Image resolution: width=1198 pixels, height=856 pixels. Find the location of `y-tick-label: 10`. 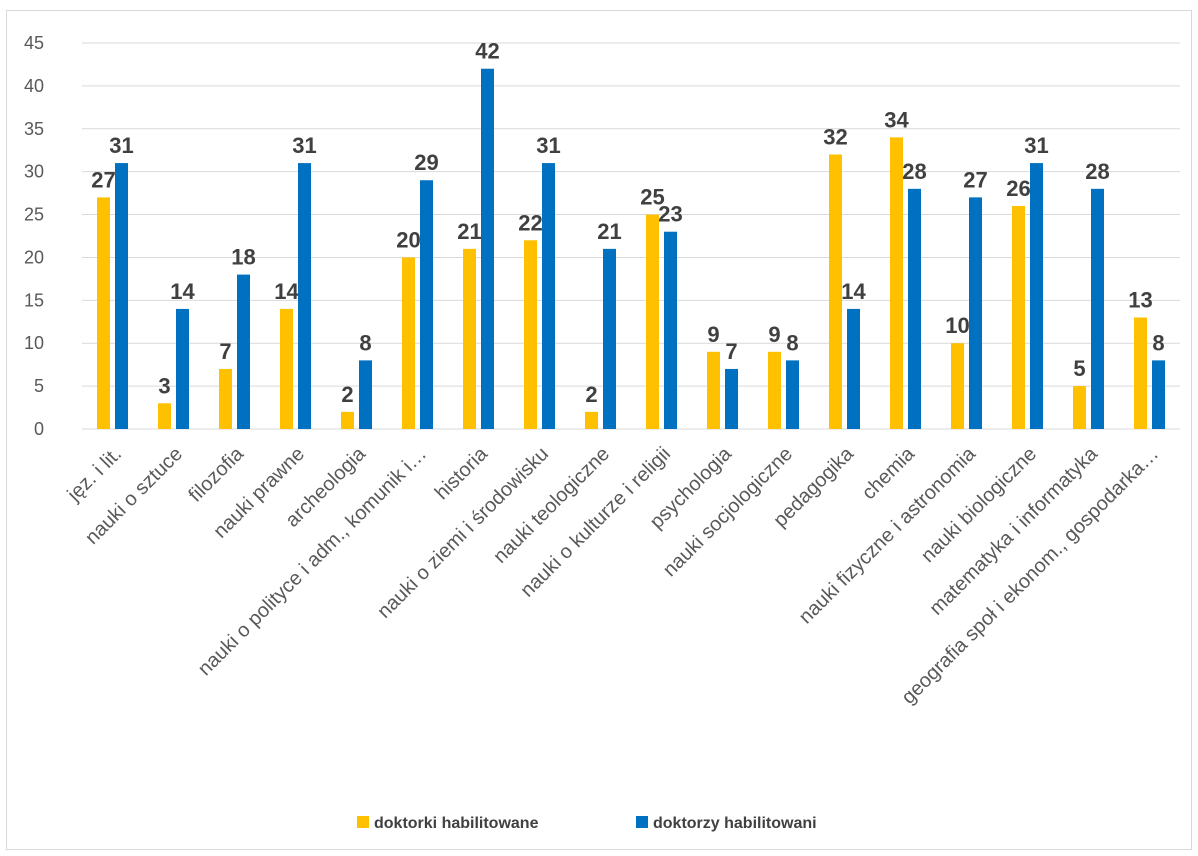

y-tick-label: 10 is located at coordinates (34, 343).